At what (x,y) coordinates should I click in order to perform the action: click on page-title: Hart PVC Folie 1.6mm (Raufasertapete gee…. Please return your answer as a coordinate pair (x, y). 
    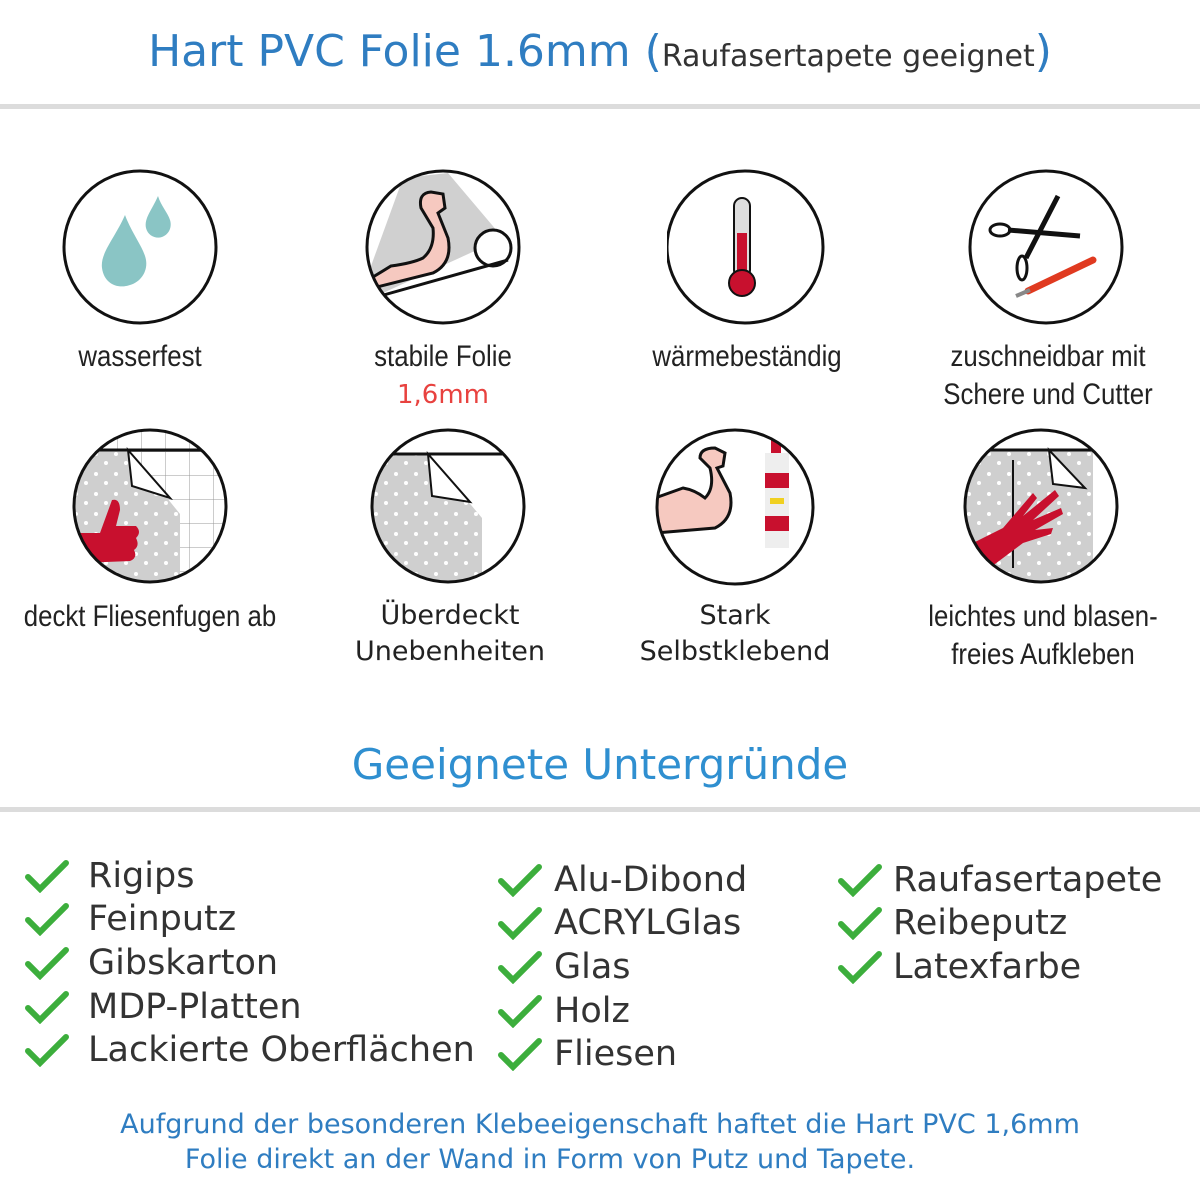
    Looking at the image, I should click on (600, 51).